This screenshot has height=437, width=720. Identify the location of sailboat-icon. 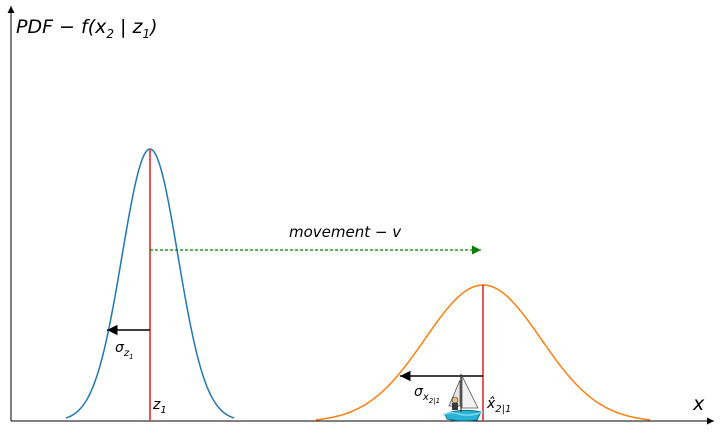
(463, 398).